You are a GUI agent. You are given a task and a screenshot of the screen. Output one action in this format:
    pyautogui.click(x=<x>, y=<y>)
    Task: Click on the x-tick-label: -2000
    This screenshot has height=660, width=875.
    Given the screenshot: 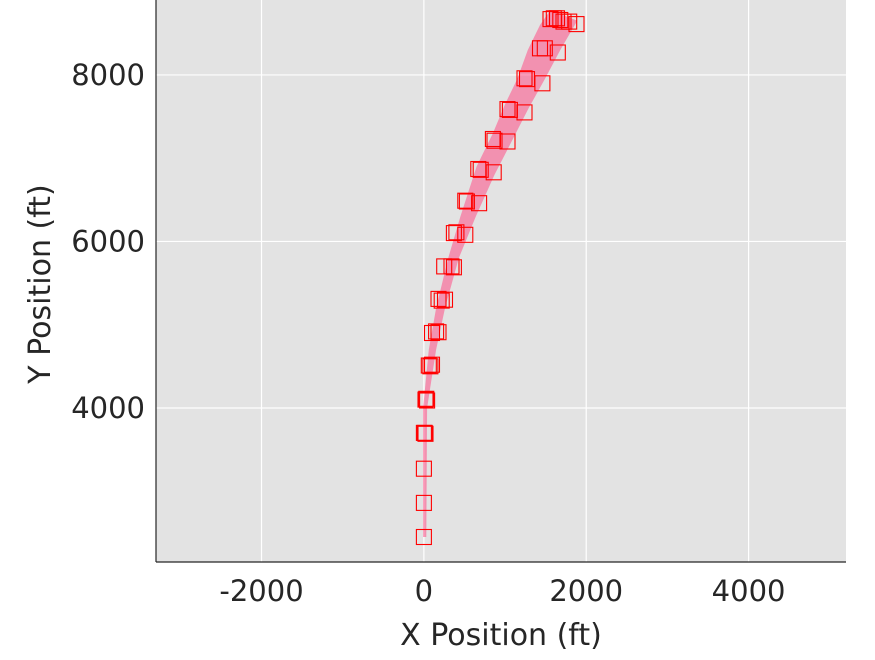 What is the action you would take?
    pyautogui.click(x=261, y=591)
    